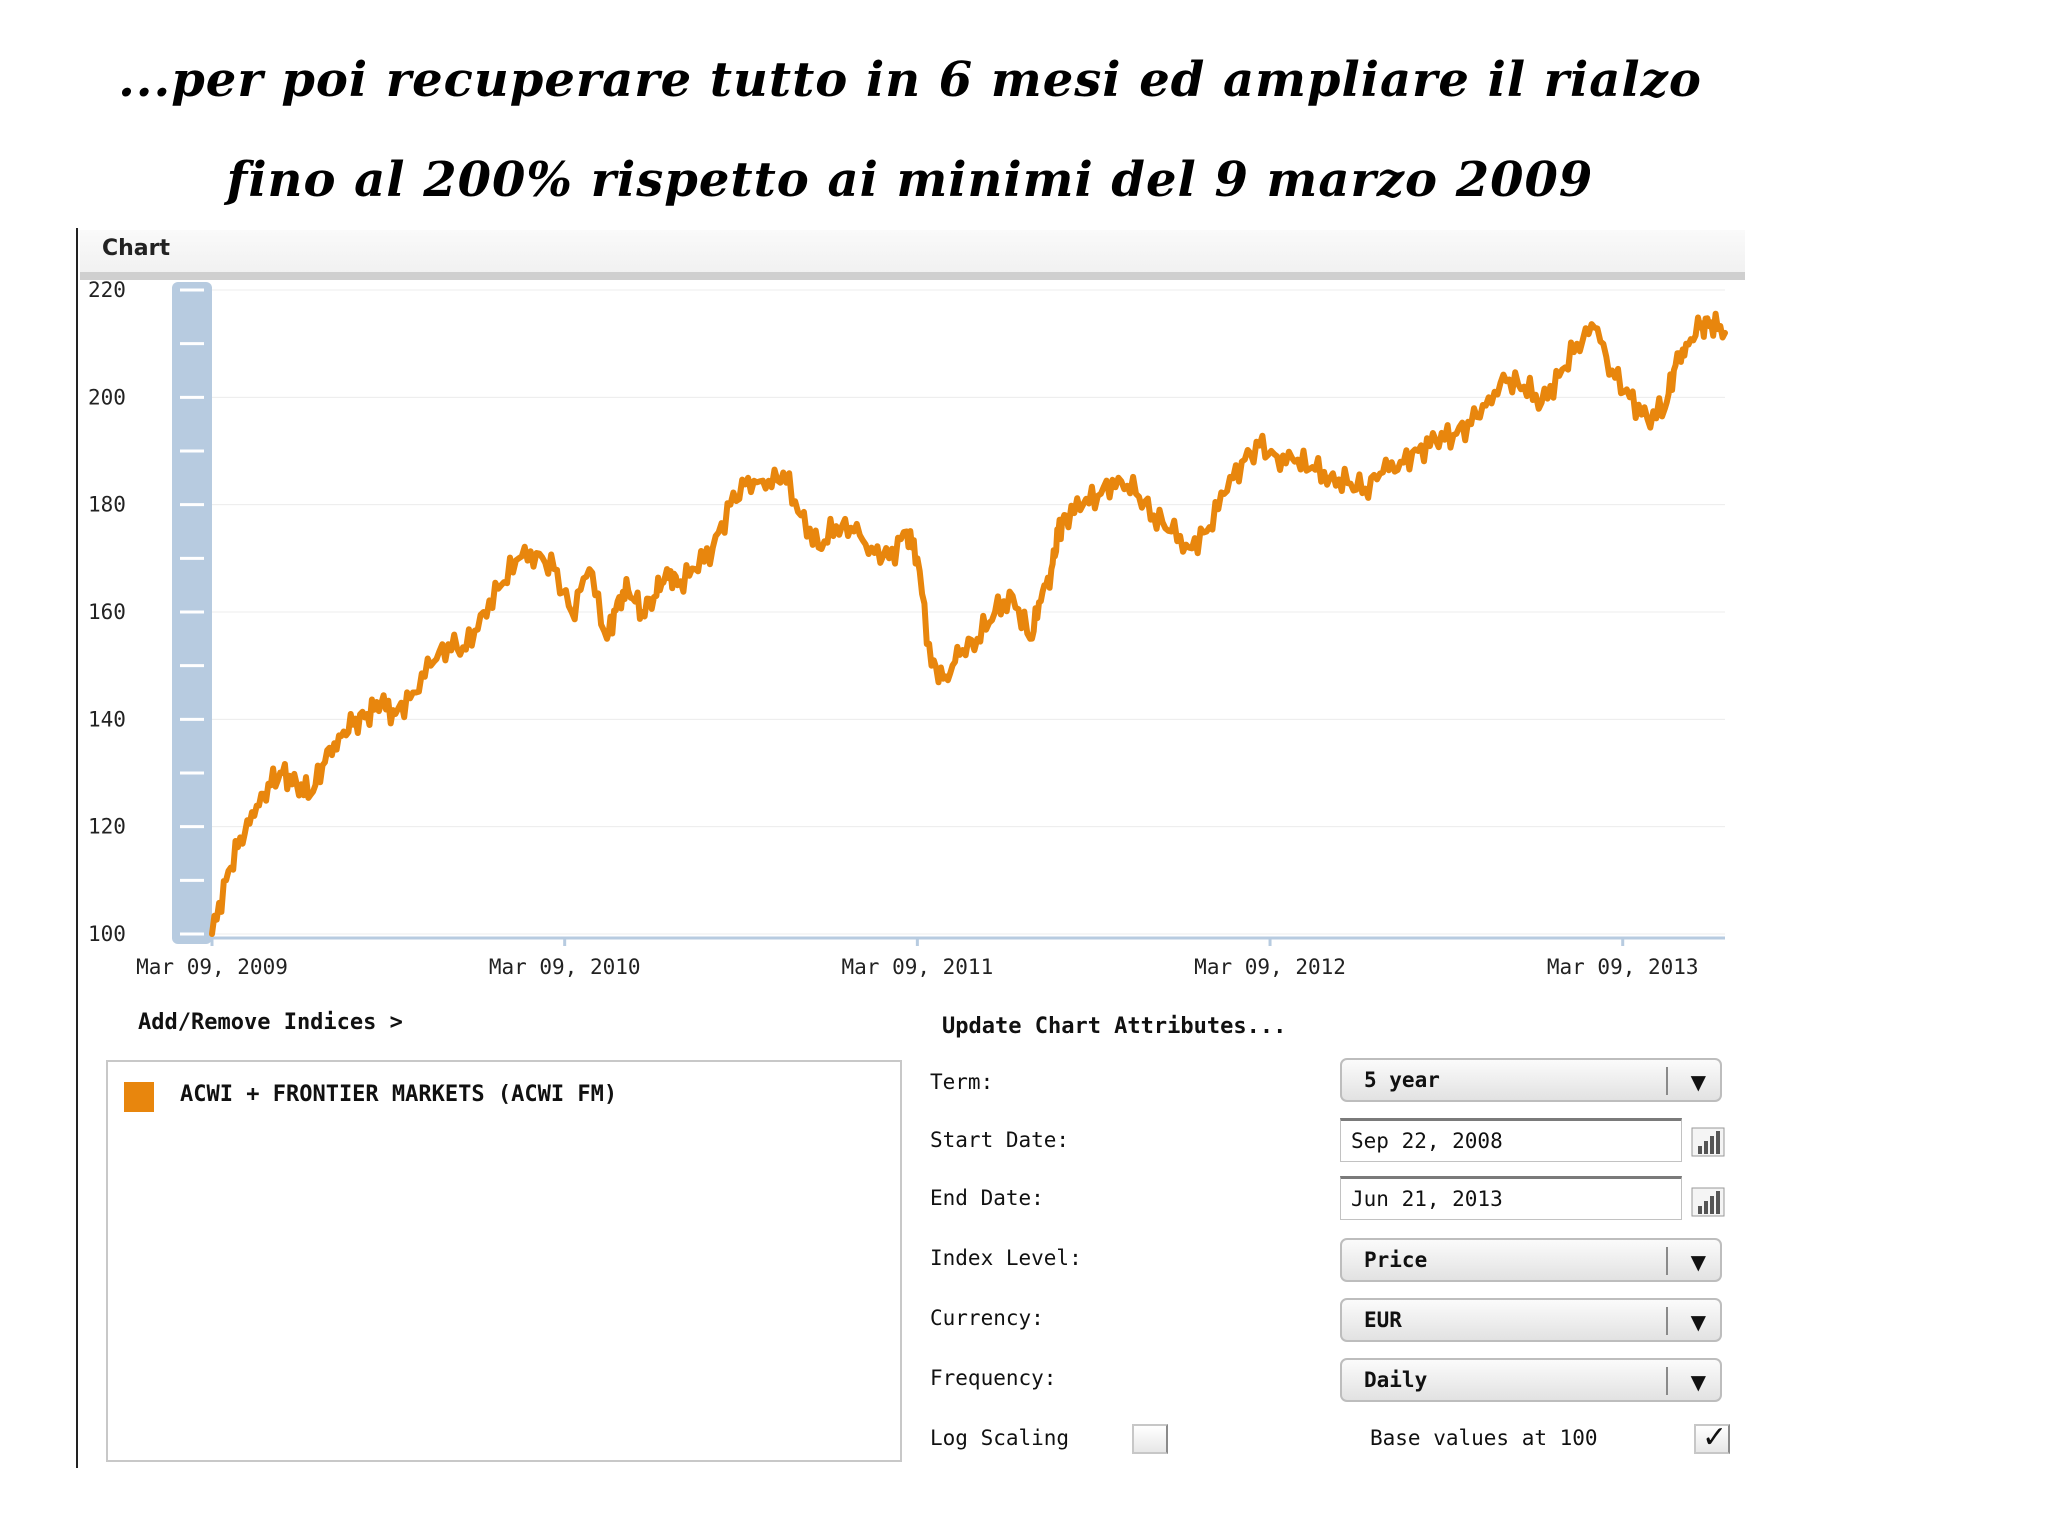 The image size is (2048, 1536). Describe the element at coordinates (107, 505) in the screenshot. I see `y-tick-label: 180` at that location.